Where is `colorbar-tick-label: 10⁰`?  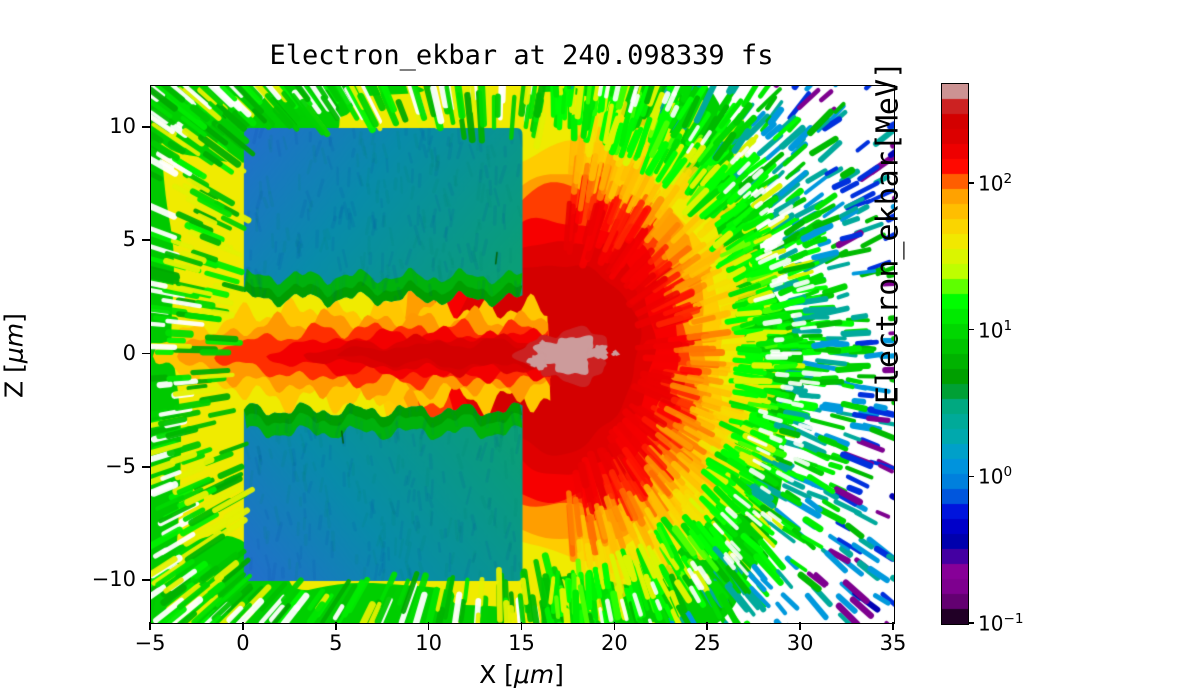 colorbar-tick-label: 10⁰ is located at coordinates (995, 476).